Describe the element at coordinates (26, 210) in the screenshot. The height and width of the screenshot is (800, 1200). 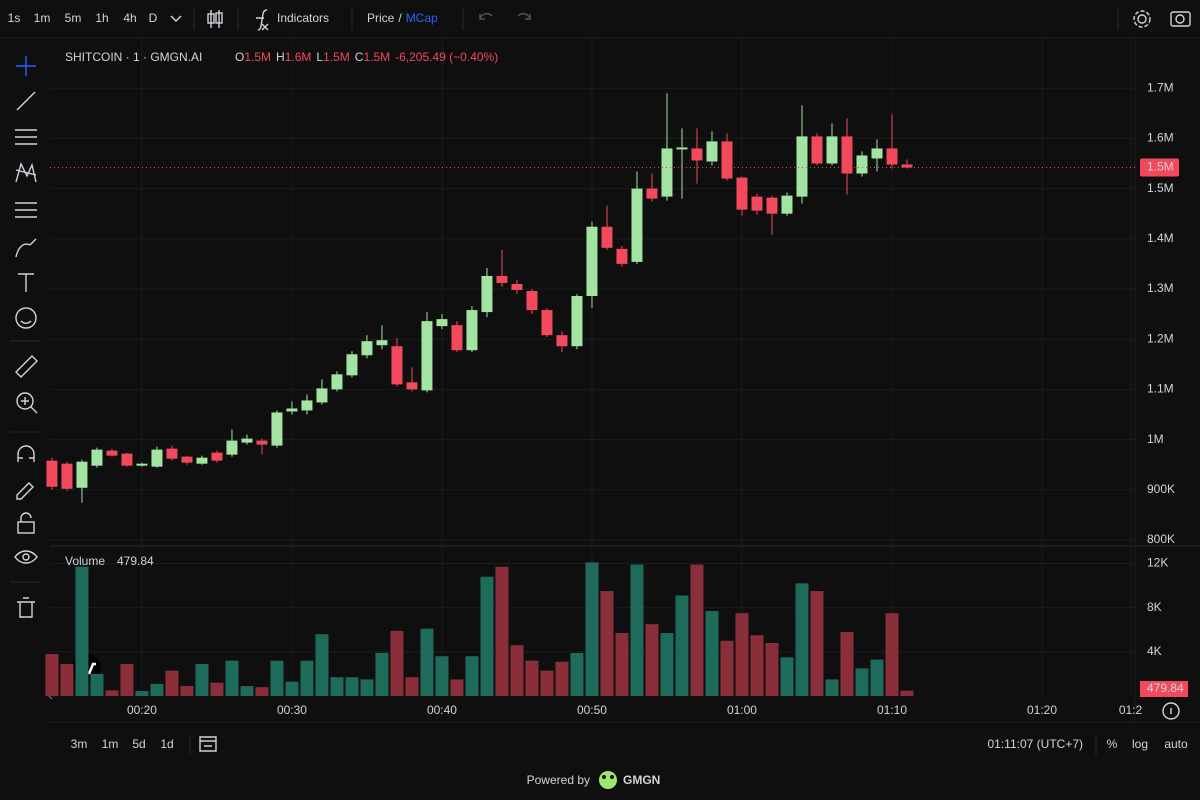
I see `projection-tool` at that location.